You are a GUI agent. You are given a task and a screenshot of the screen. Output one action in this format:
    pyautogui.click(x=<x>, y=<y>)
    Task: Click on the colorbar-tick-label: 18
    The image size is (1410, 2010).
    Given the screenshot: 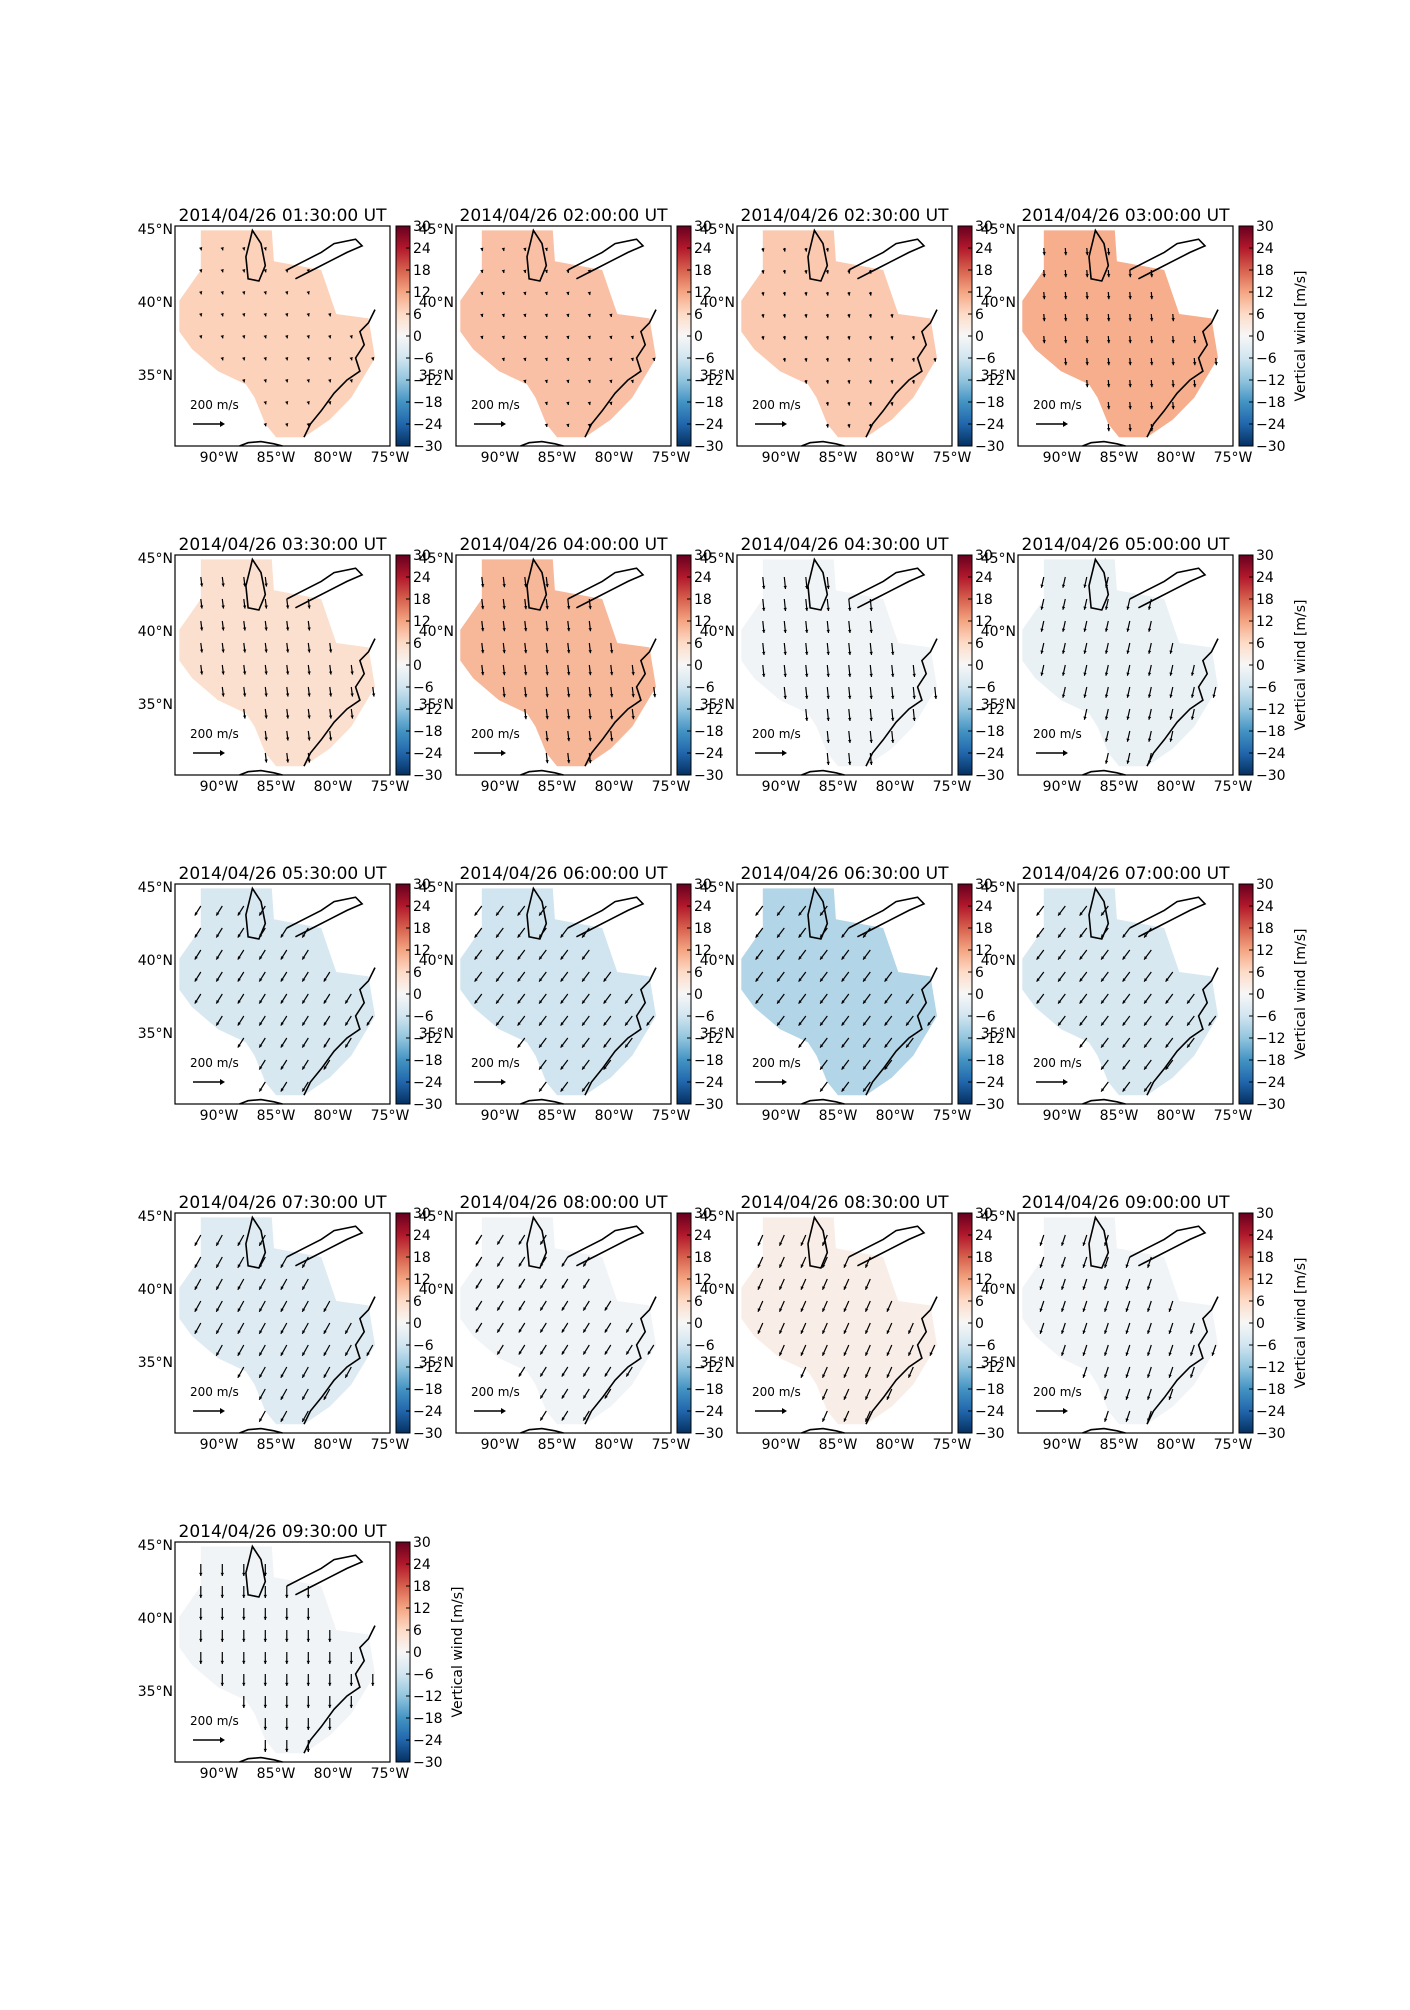 What is the action you would take?
    pyautogui.click(x=422, y=271)
    